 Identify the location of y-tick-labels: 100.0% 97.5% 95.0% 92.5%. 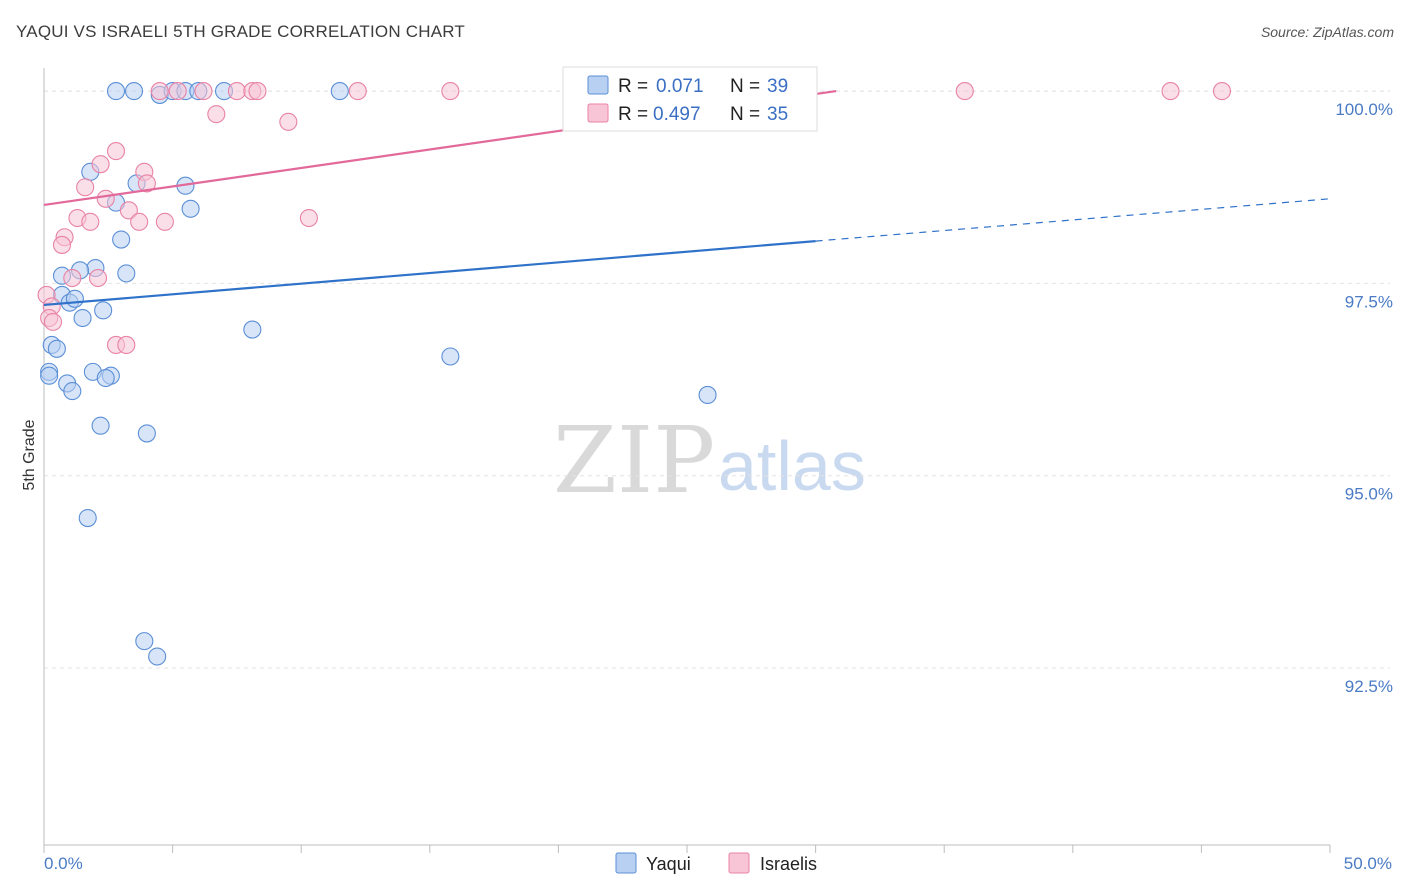
(1364, 398).